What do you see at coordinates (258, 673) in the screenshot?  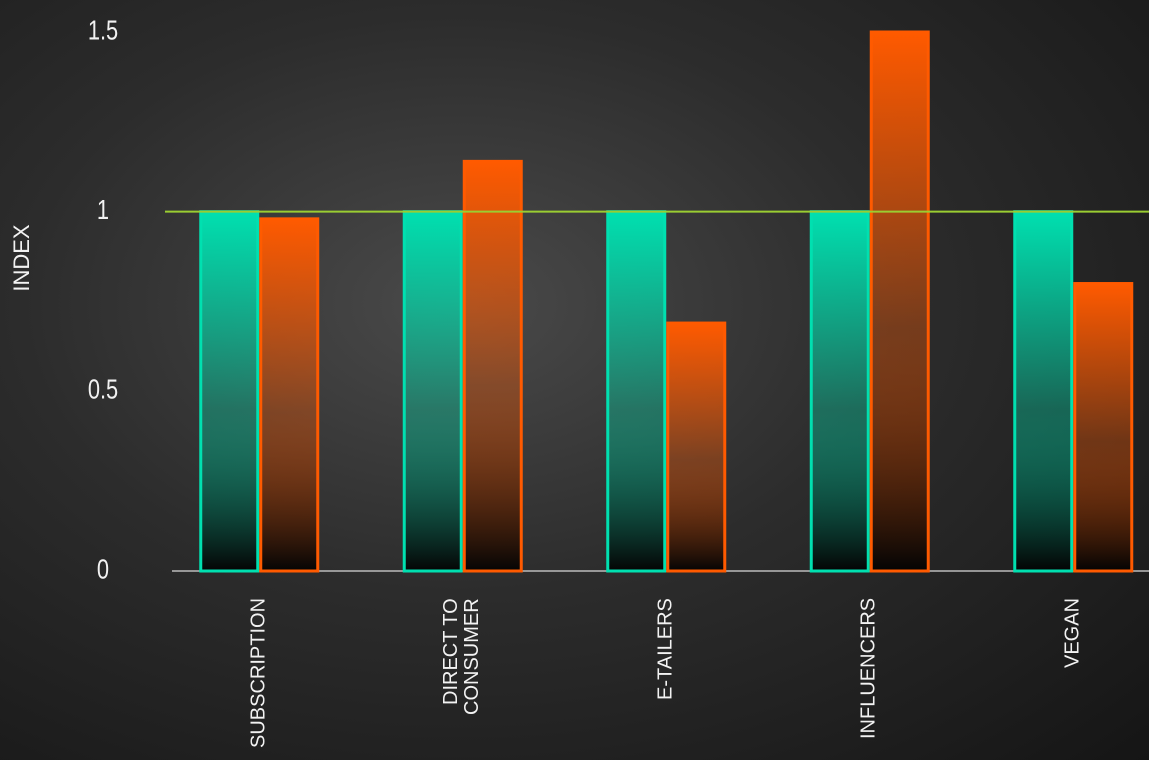 I see `x-tick-label: SUBSCRIPTION` at bounding box center [258, 673].